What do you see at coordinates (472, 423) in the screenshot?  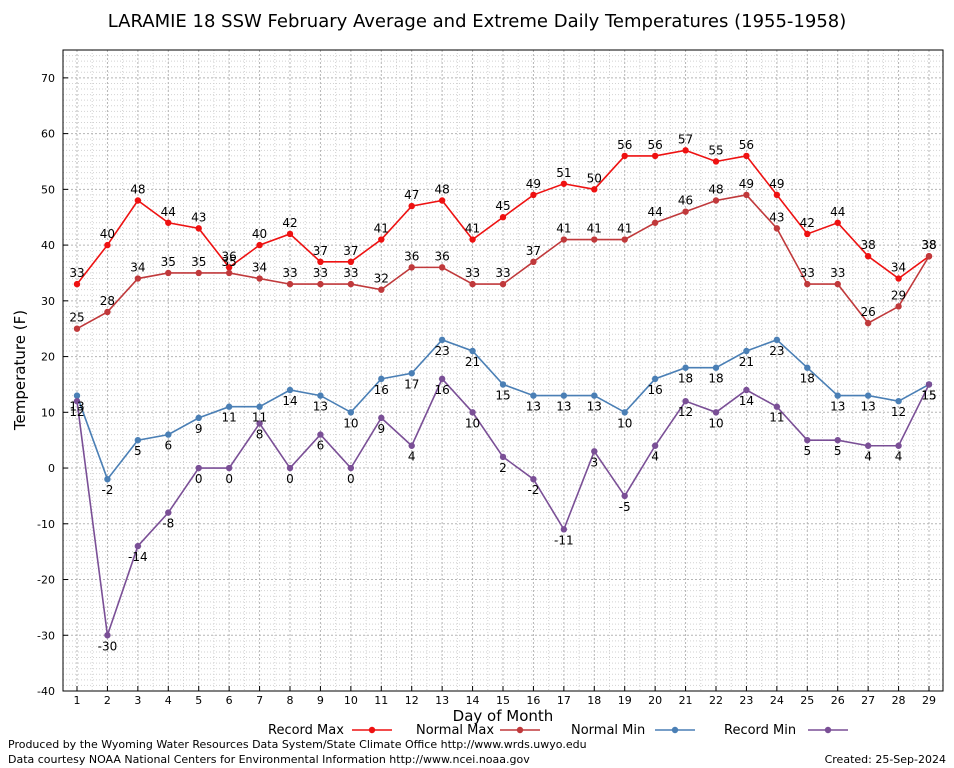 I see `data-label-record-min: 10` at bounding box center [472, 423].